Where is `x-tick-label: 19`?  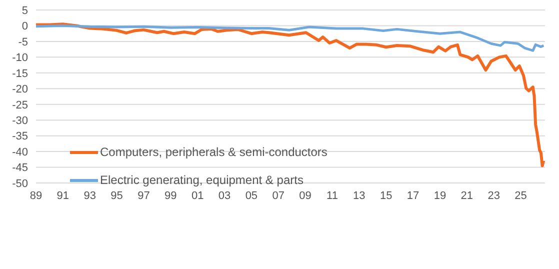 x-tick-label: 19 is located at coordinates (440, 196).